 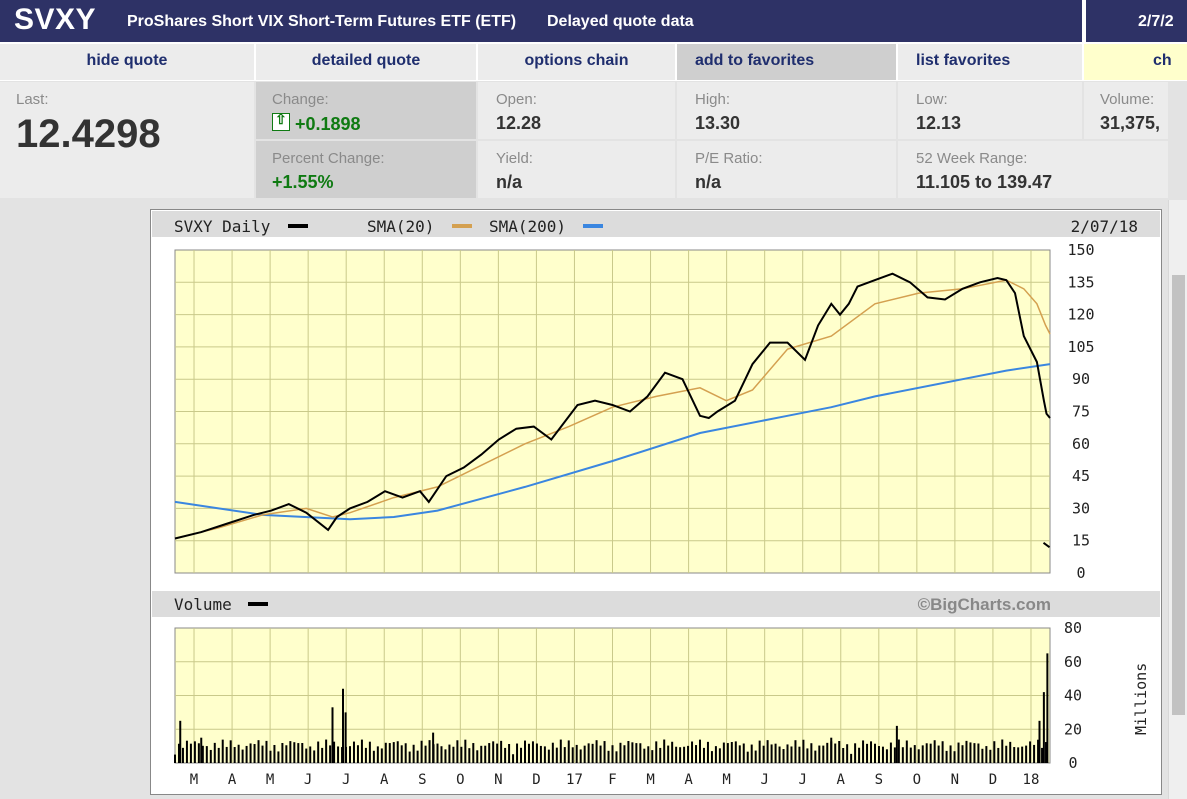 What do you see at coordinates (1081, 541) in the screenshot?
I see `y-tick-label: 15` at bounding box center [1081, 541].